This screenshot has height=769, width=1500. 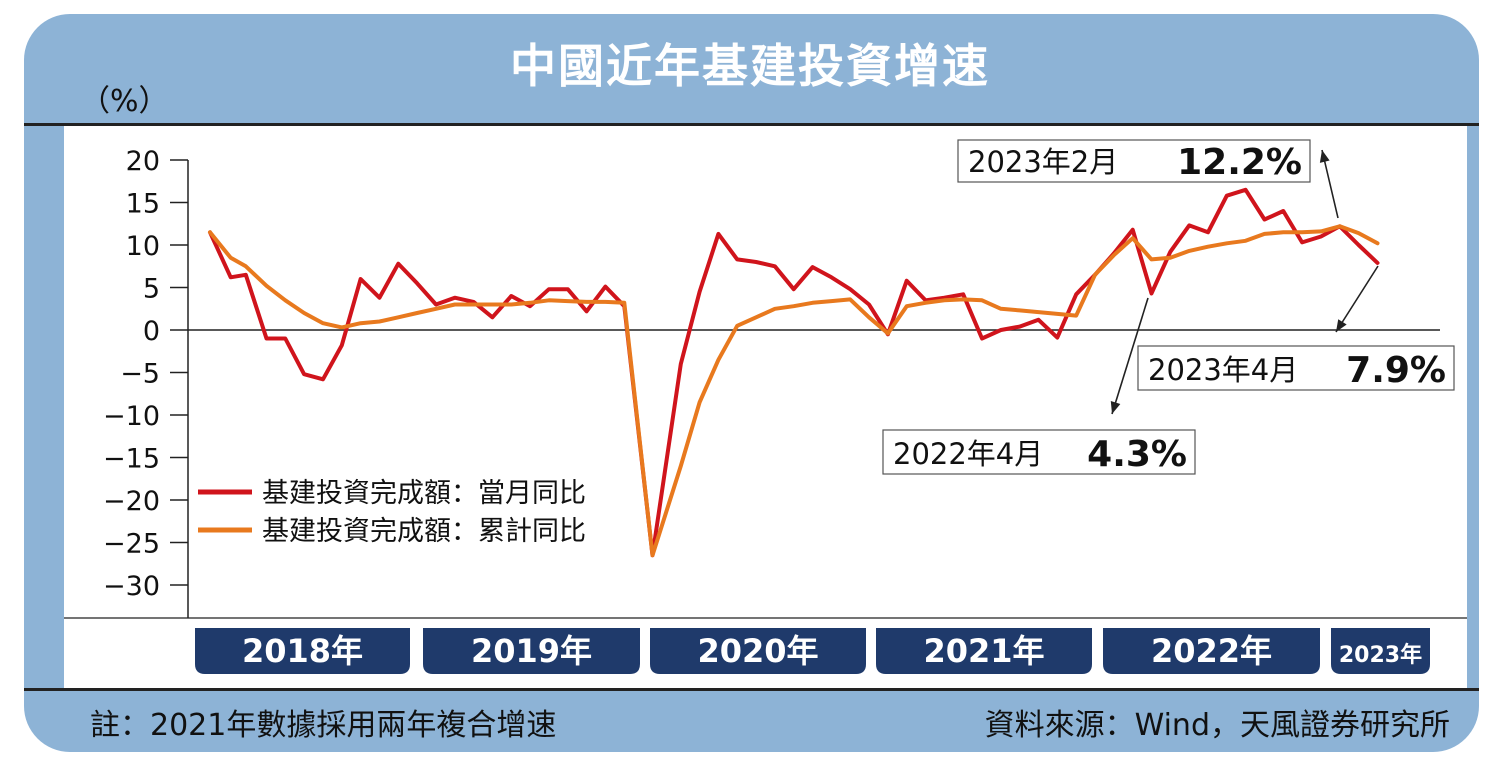 I want to click on bottom-rule, so click(x=751, y=689).